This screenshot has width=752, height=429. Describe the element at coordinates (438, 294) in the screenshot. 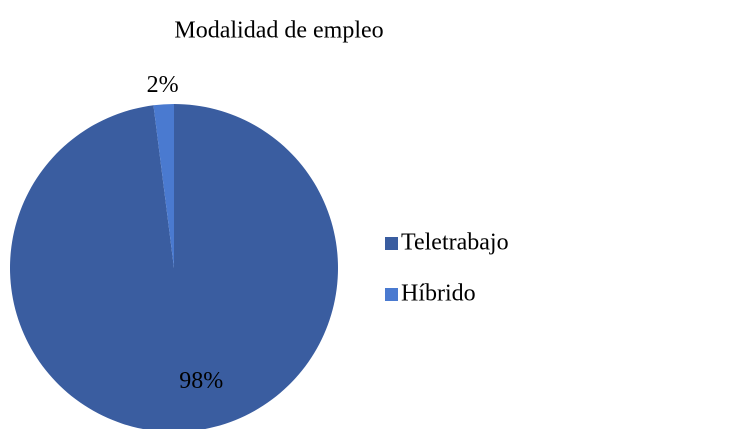

I see `legend-label: Híbrido` at that location.